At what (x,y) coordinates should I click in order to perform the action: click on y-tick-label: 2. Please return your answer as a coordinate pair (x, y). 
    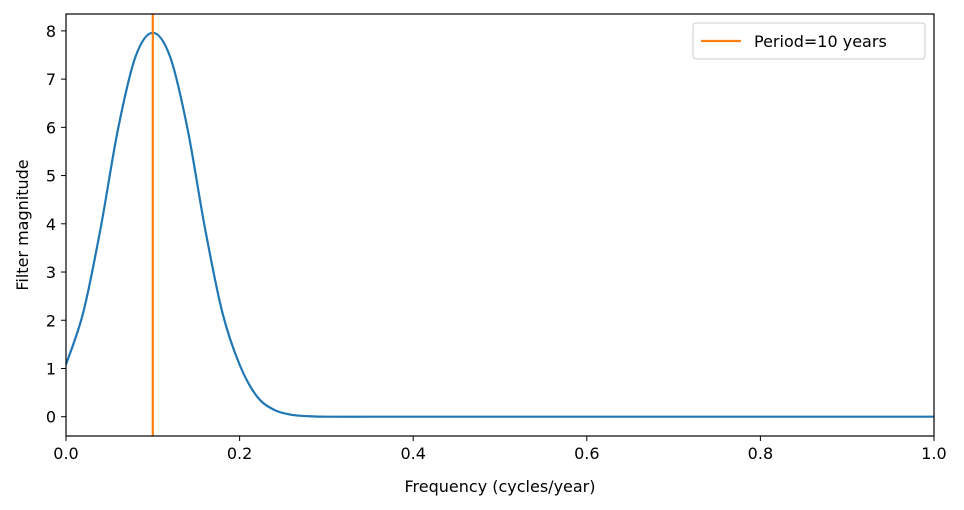
    Looking at the image, I should click on (51, 320).